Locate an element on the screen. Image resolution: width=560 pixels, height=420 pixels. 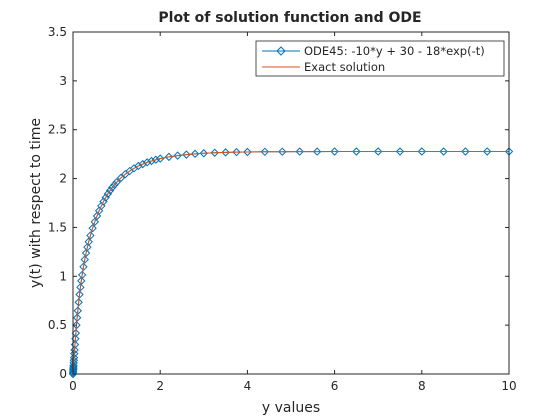
y-tick-label: 2.5 is located at coordinates (57, 130).